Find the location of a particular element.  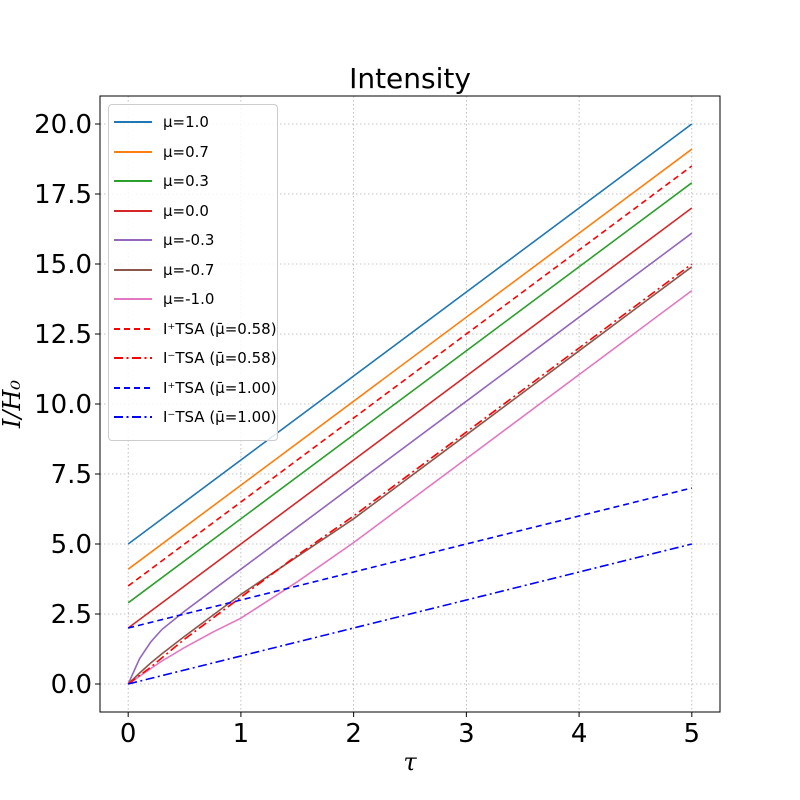

legend-label: μ=-1.0 is located at coordinates (189, 299).